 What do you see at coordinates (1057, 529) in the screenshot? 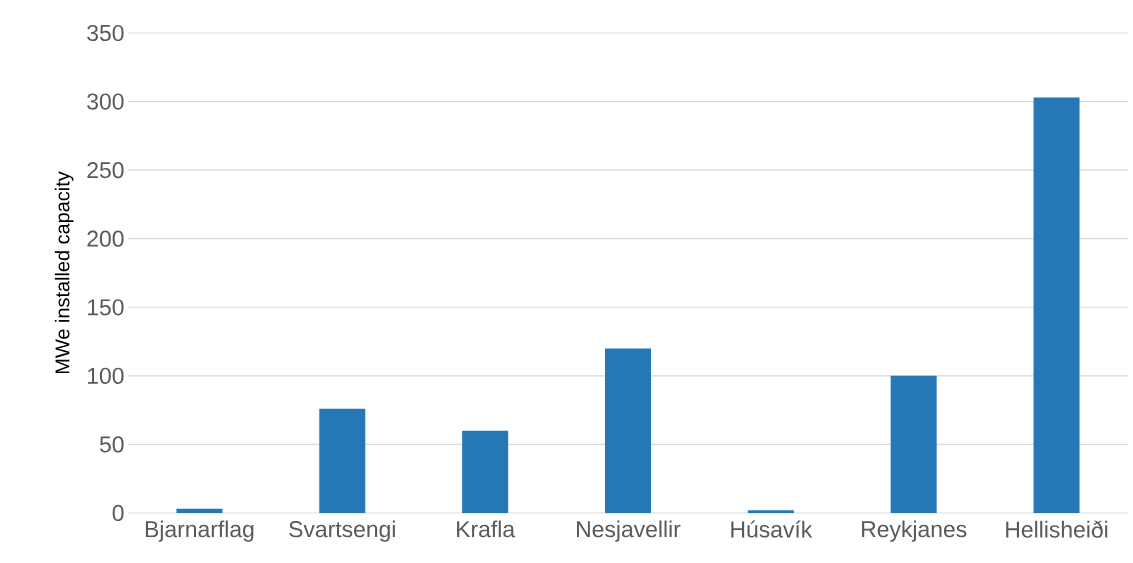
I see `x-tick-label: Hellisheiði` at bounding box center [1057, 529].